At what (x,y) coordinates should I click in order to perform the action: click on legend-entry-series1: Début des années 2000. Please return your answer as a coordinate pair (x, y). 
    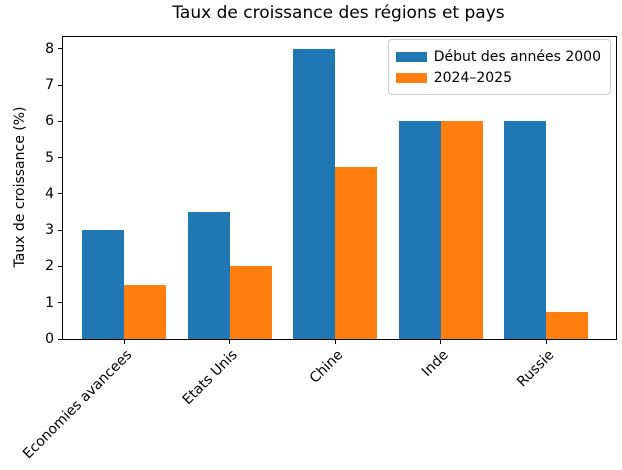
    Looking at the image, I should click on (498, 56).